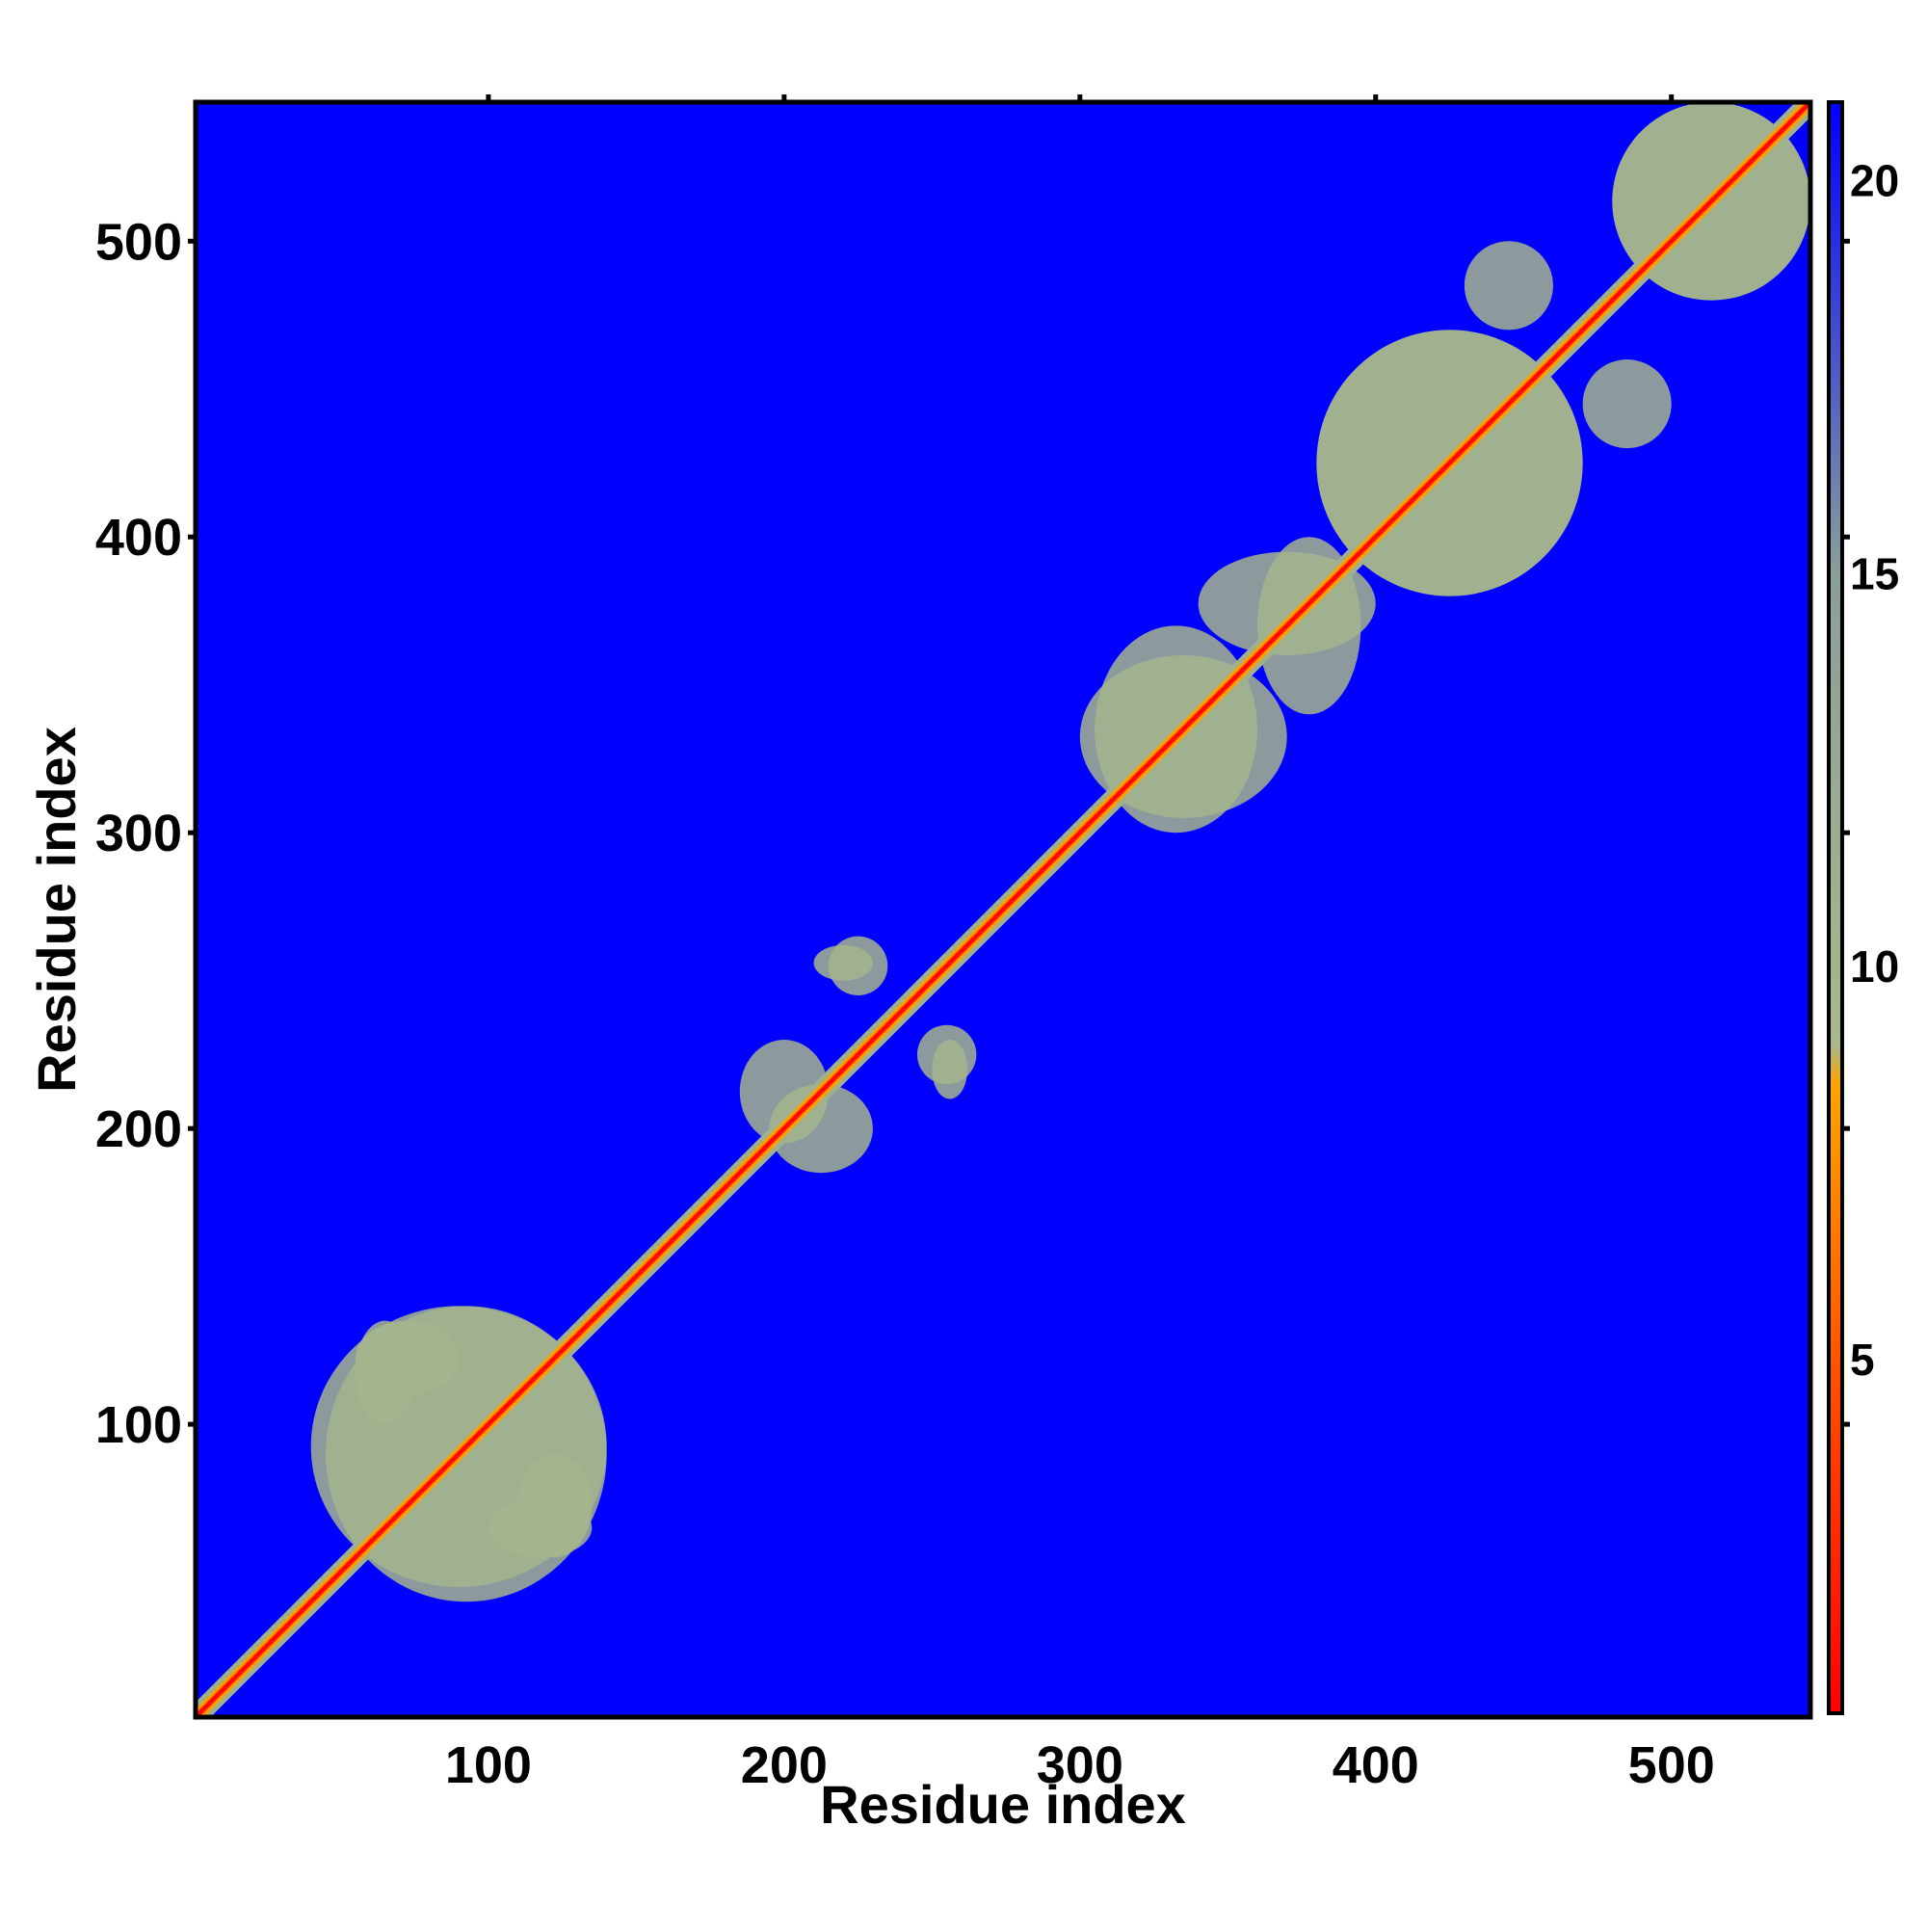 Image resolution: width=1927 pixels, height=1932 pixels. I want to click on y-tick-label: 400, so click(138, 538).